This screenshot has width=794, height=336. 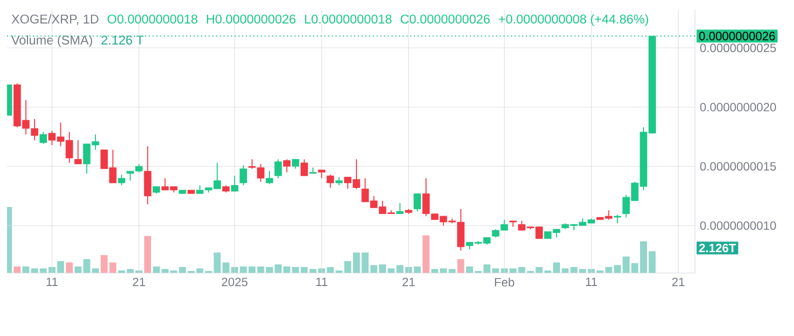 What do you see at coordinates (348, 19) in the screenshot?
I see `annotation: L0.0000000018` at bounding box center [348, 19].